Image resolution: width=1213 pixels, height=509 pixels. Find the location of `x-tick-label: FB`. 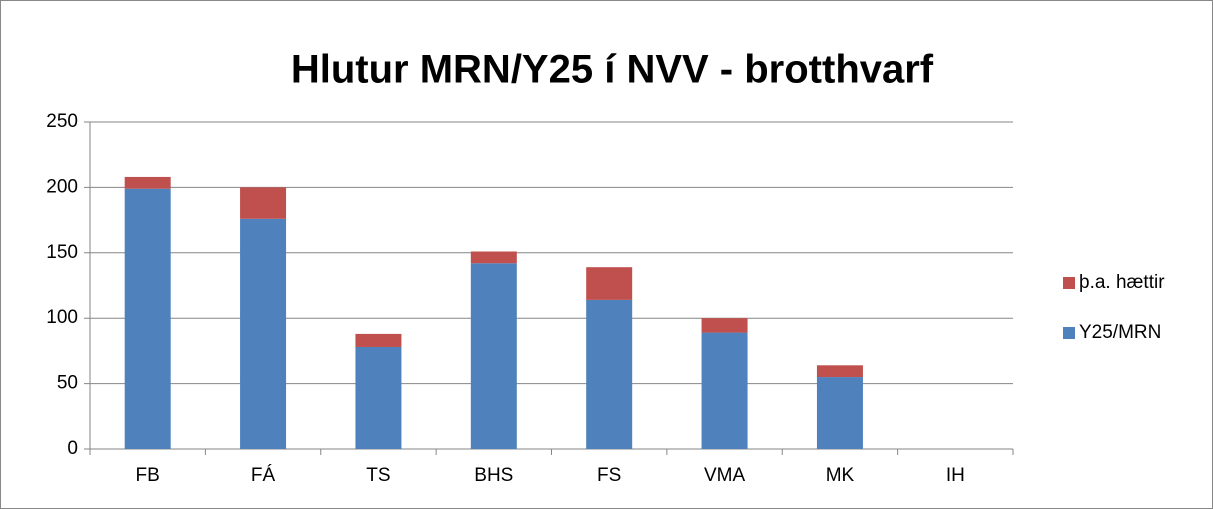

x-tick-label: FB is located at coordinates (148, 475).